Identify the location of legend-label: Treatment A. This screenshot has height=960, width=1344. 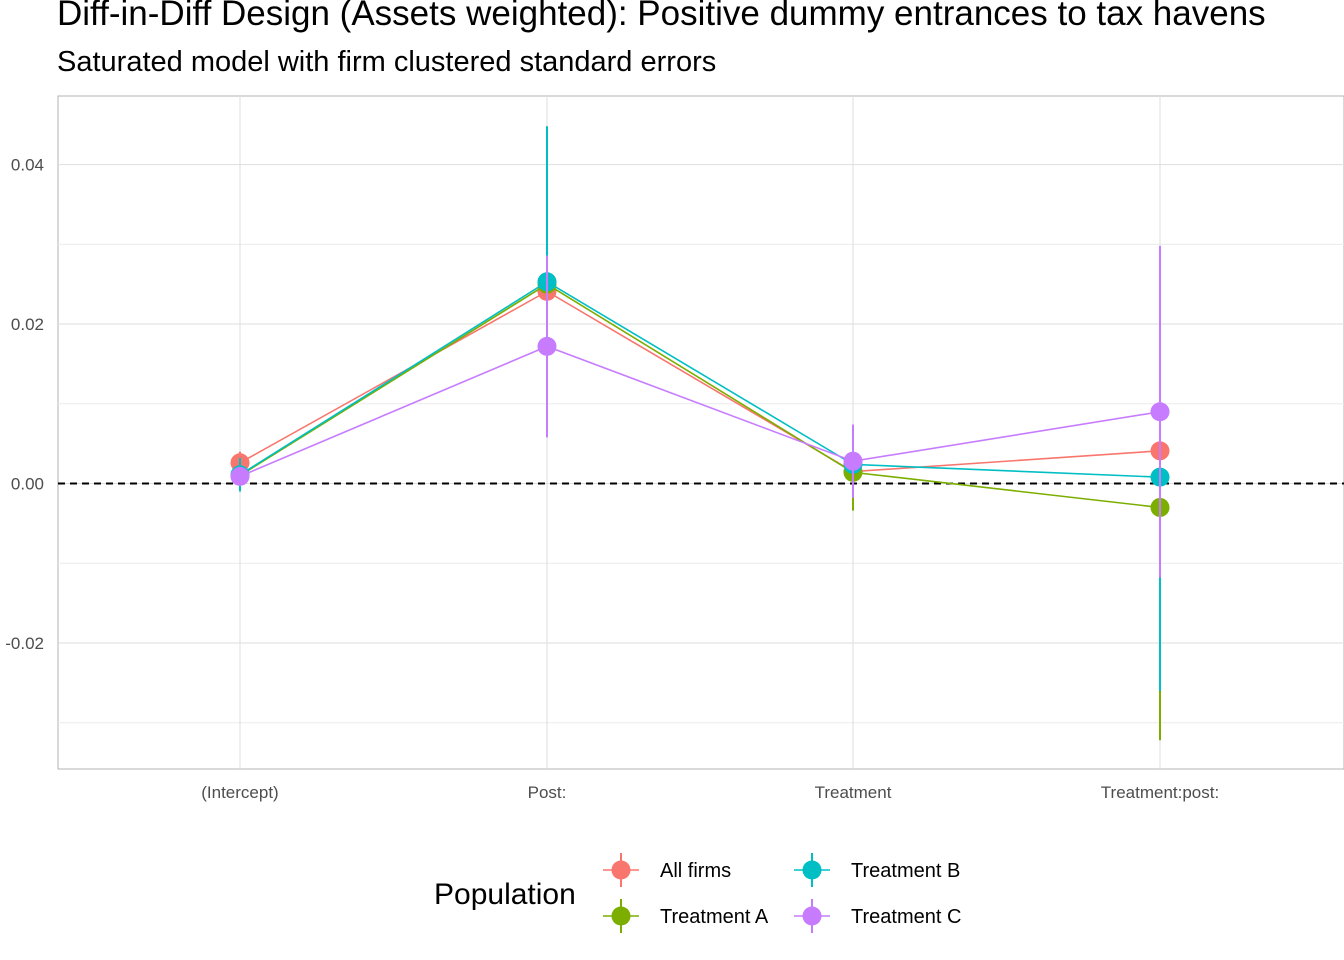
(714, 917).